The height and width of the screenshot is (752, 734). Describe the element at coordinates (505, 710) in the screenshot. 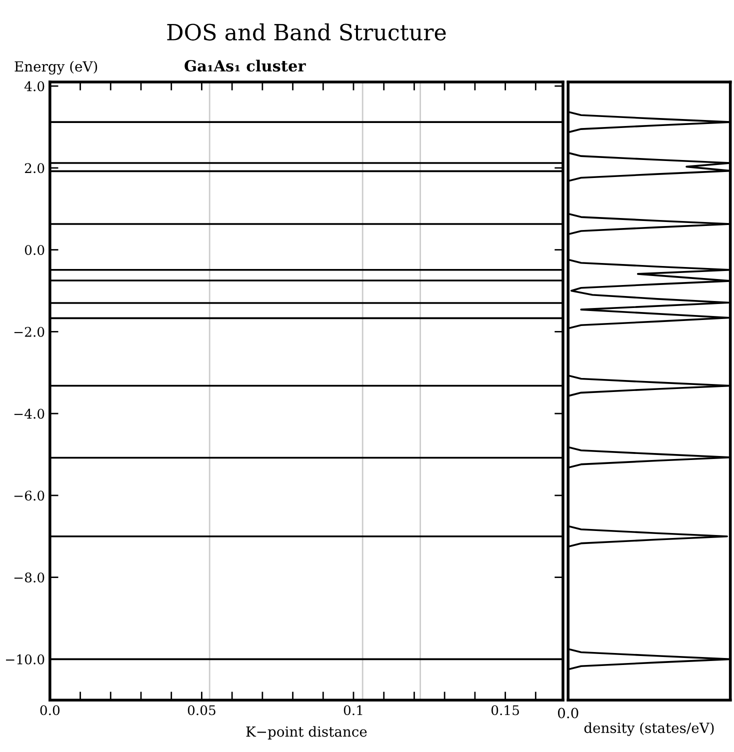

I see `x-tick-label: 0.15` at that location.